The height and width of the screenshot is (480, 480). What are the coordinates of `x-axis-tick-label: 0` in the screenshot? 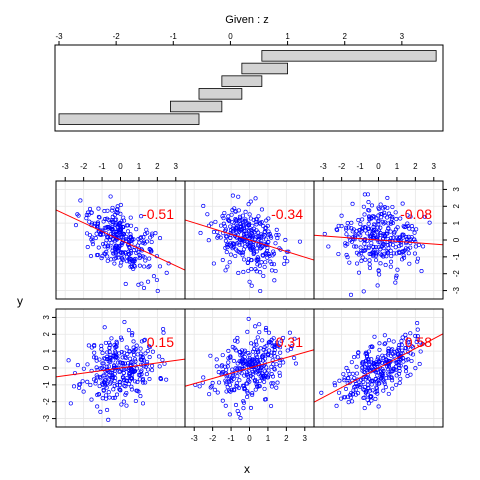 It's located at (120, 166).